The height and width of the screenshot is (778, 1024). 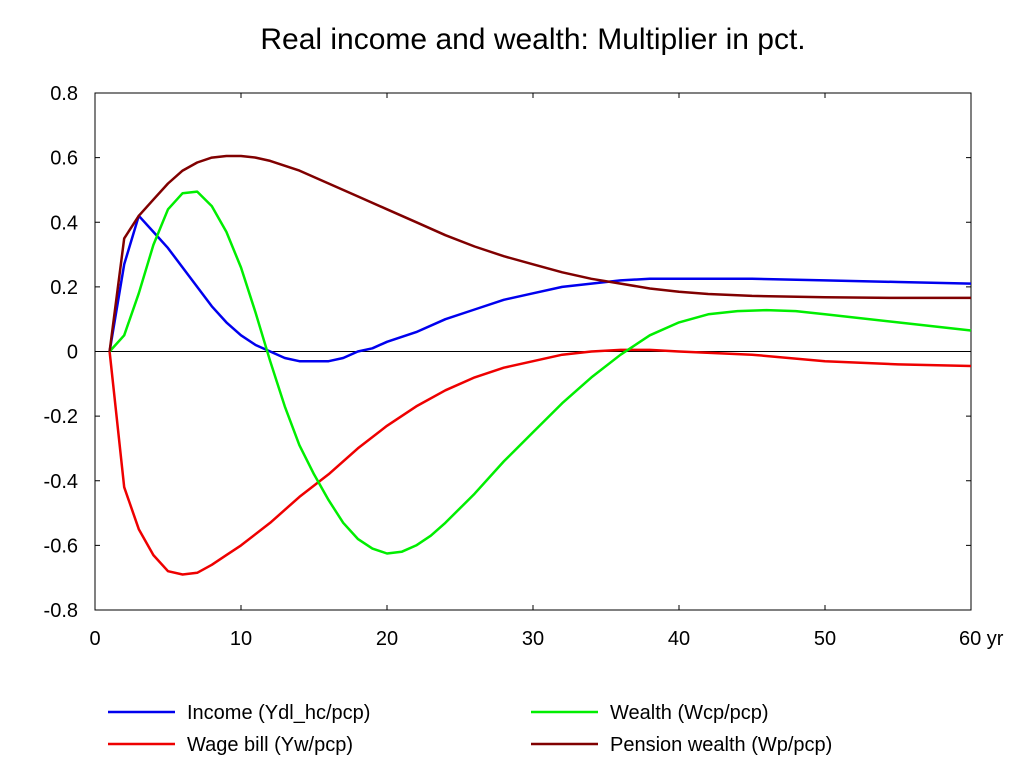 I want to click on x-tick-label: 20, so click(x=387, y=639).